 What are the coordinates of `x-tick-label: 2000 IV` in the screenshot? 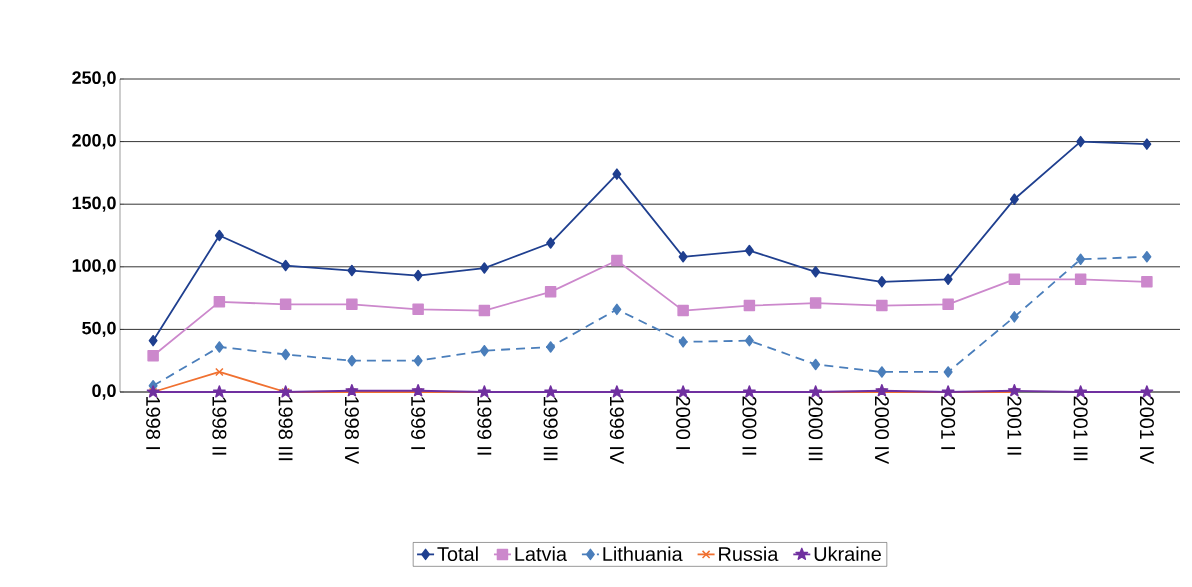 It's located at (881, 430).